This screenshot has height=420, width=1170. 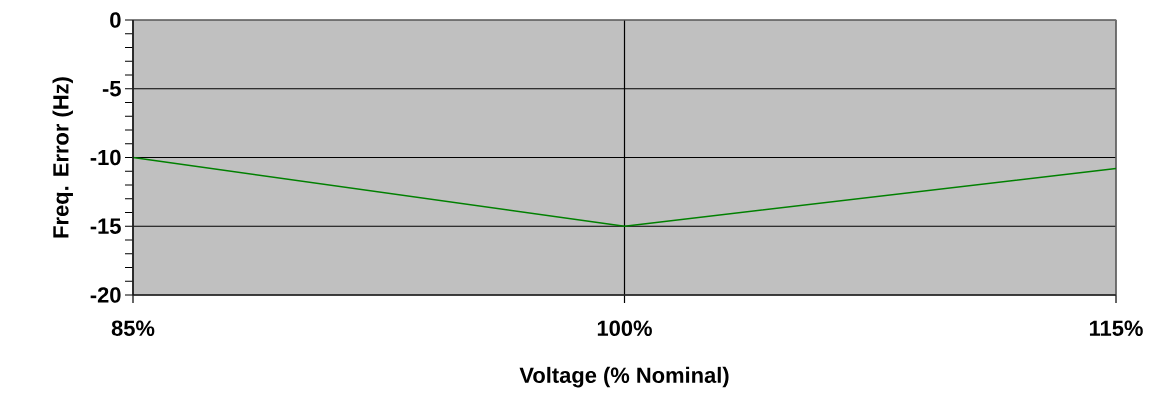 I want to click on x-axis-title: Voltage (% Nominal), so click(x=624, y=377).